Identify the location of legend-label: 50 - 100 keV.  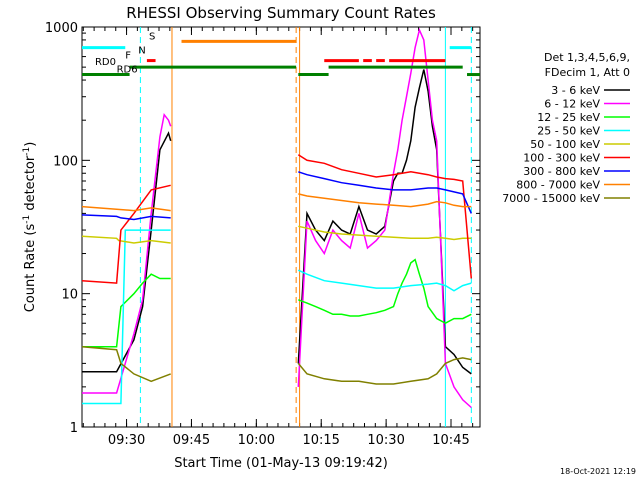
(565, 144).